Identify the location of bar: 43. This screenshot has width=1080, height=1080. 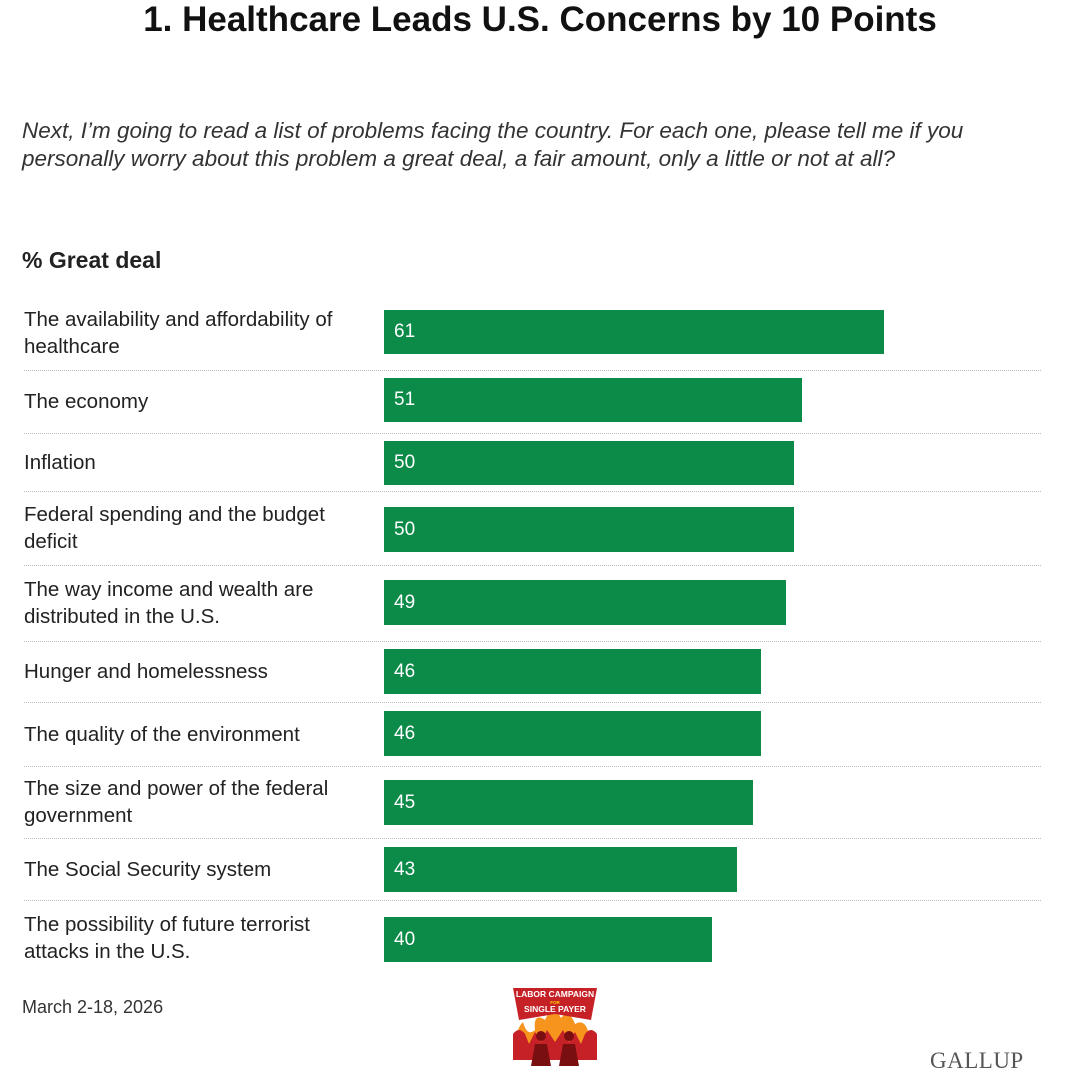
(560, 869).